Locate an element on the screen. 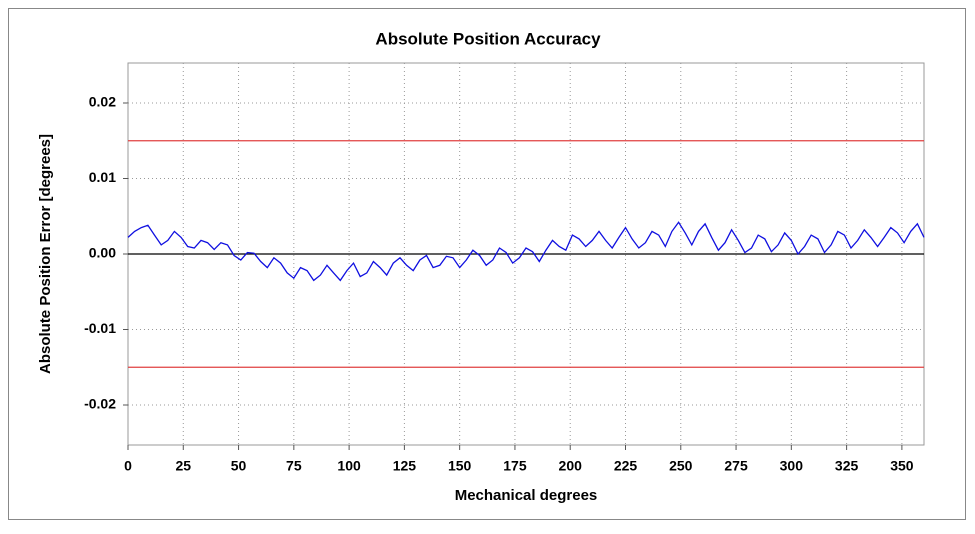 Image resolution: width=975 pixels, height=534 pixels. x-tick-label: 0 is located at coordinates (128, 466).